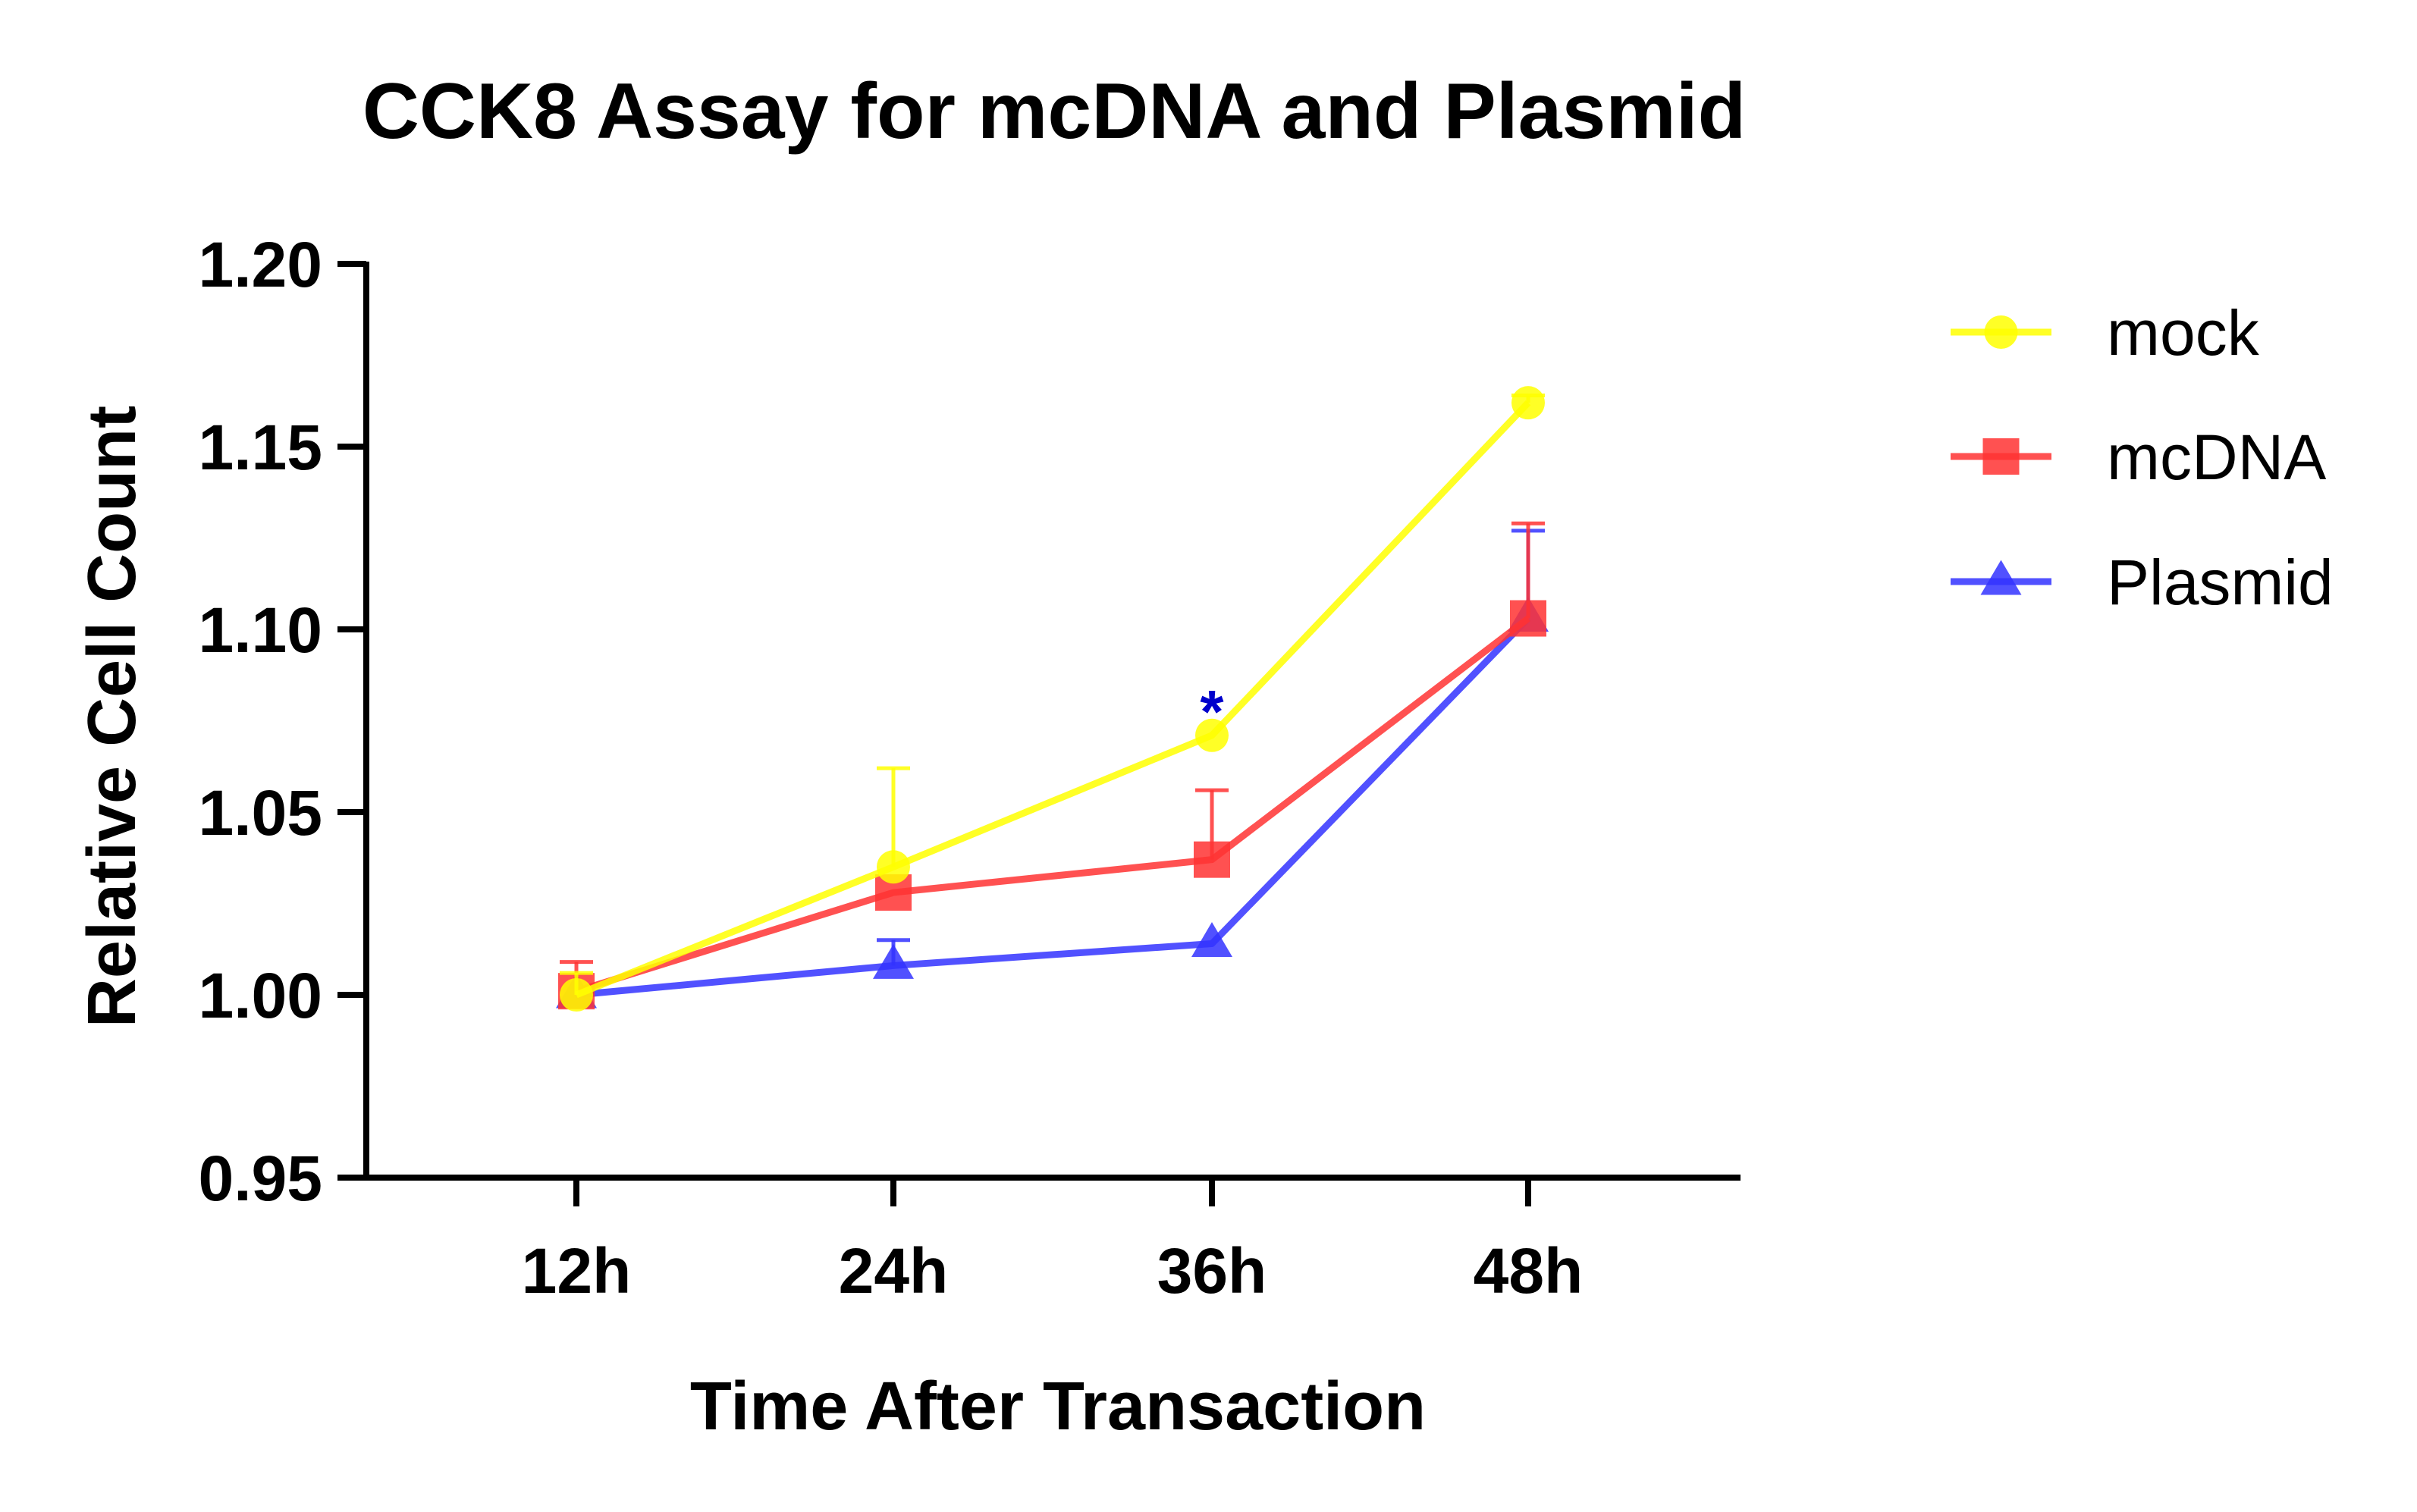 The image size is (2417, 1512). Describe the element at coordinates (261, 264) in the screenshot. I see `y-tick-label: 1.20` at that location.